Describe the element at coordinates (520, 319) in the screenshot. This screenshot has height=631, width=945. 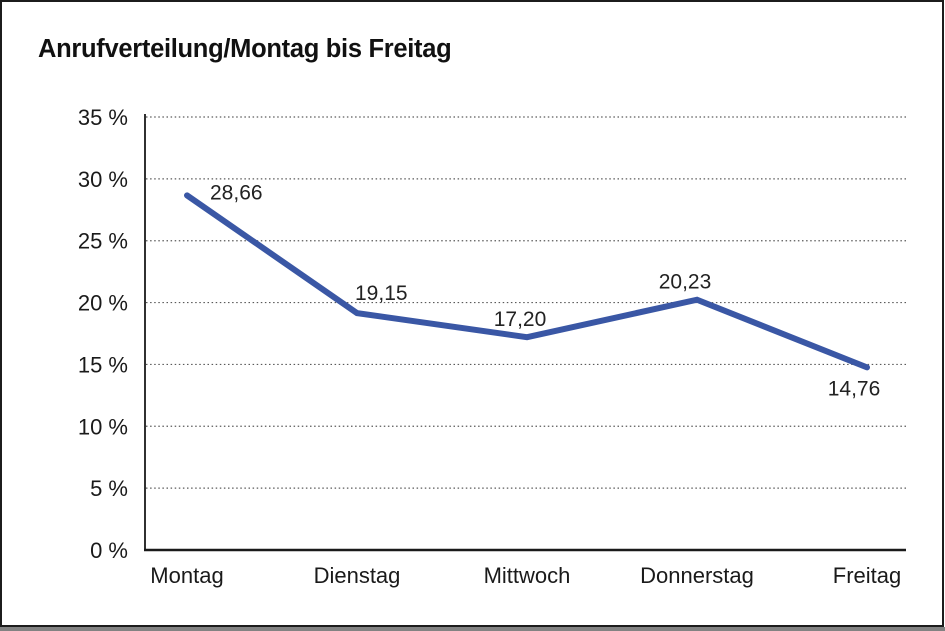
I see `data-point-label: 17,20` at that location.